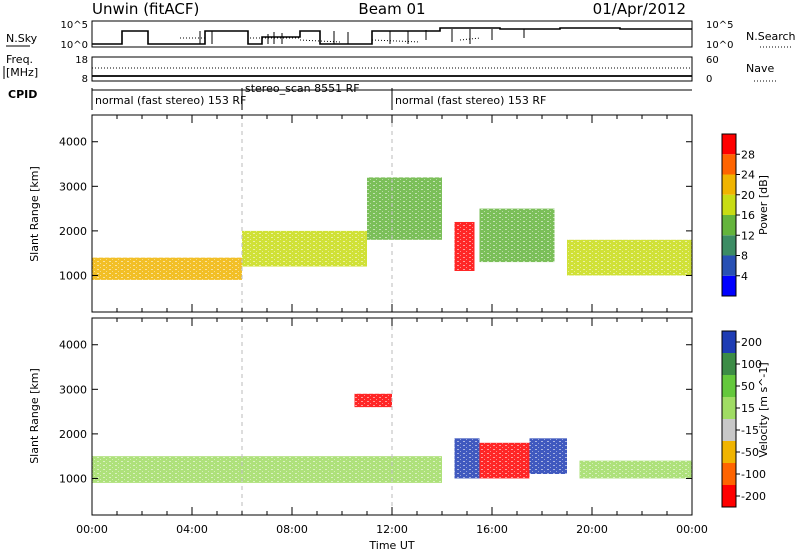  Describe the element at coordinates (750, 430) in the screenshot. I see `colorbar-tick-label: -15` at that location.